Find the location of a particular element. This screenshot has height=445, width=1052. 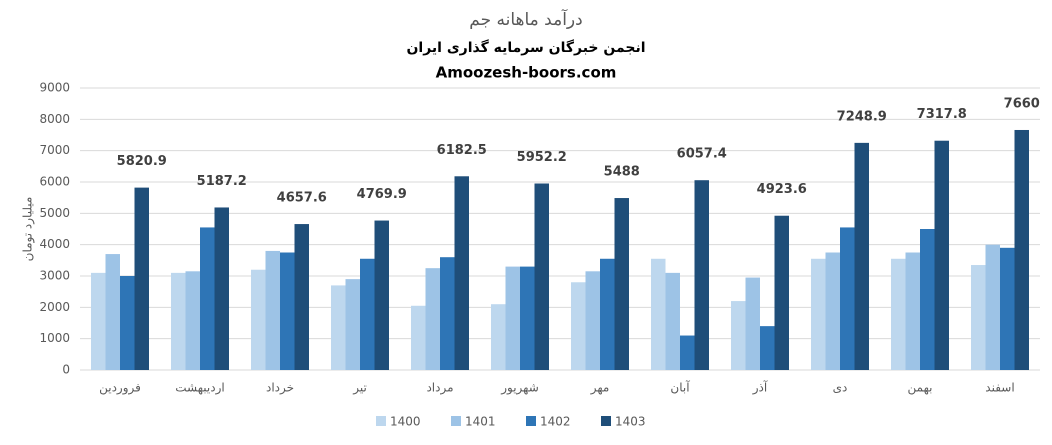

data-label: 7317.8 is located at coordinates (942, 114).